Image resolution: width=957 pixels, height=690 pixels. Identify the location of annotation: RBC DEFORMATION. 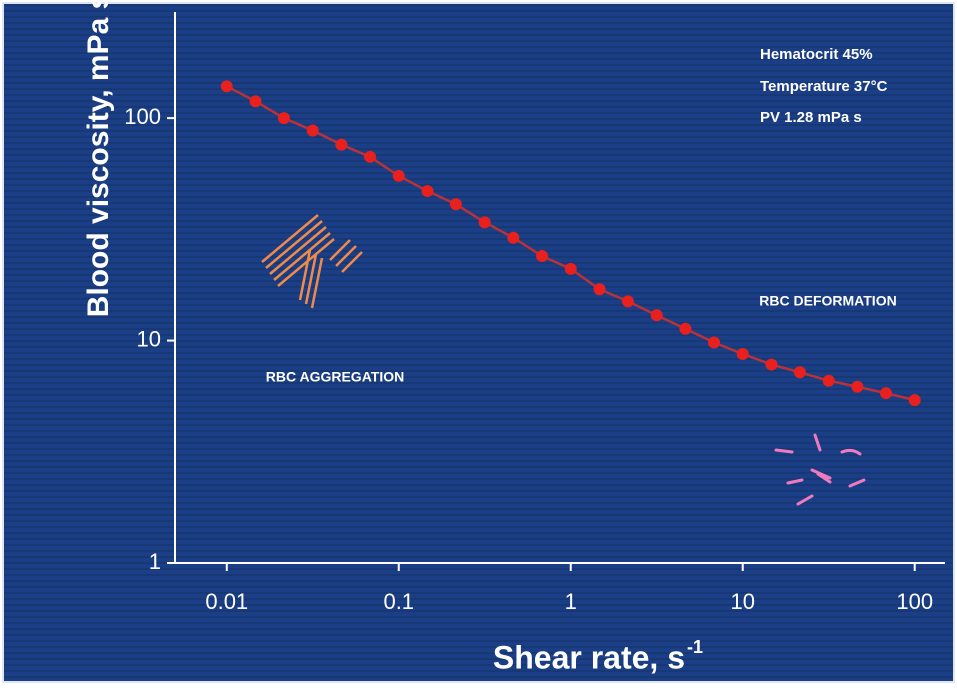
(827, 301).